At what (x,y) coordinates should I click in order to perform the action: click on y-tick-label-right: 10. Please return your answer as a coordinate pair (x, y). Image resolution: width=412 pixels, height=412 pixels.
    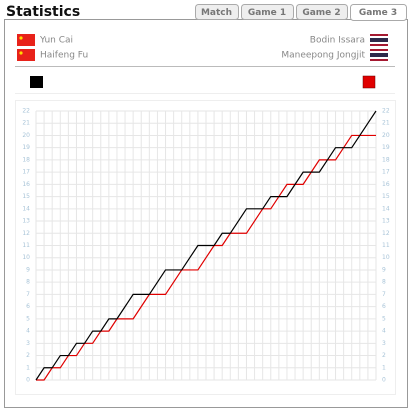
    Looking at the image, I should click on (386, 257).